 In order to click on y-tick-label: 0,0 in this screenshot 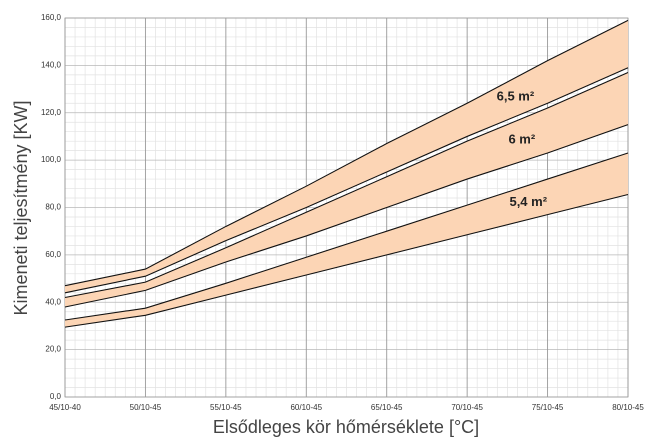, I will do `click(56, 396)`.